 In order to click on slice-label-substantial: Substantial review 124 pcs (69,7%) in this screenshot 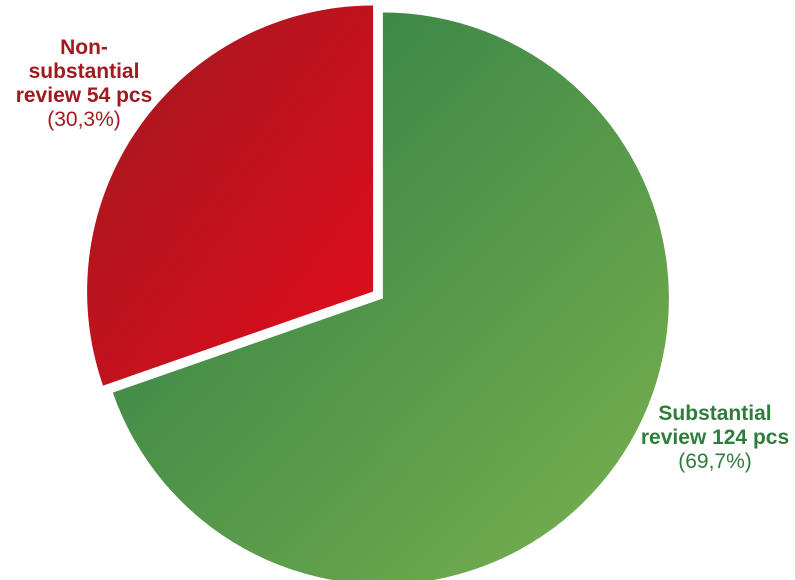, I will do `click(715, 438)`.